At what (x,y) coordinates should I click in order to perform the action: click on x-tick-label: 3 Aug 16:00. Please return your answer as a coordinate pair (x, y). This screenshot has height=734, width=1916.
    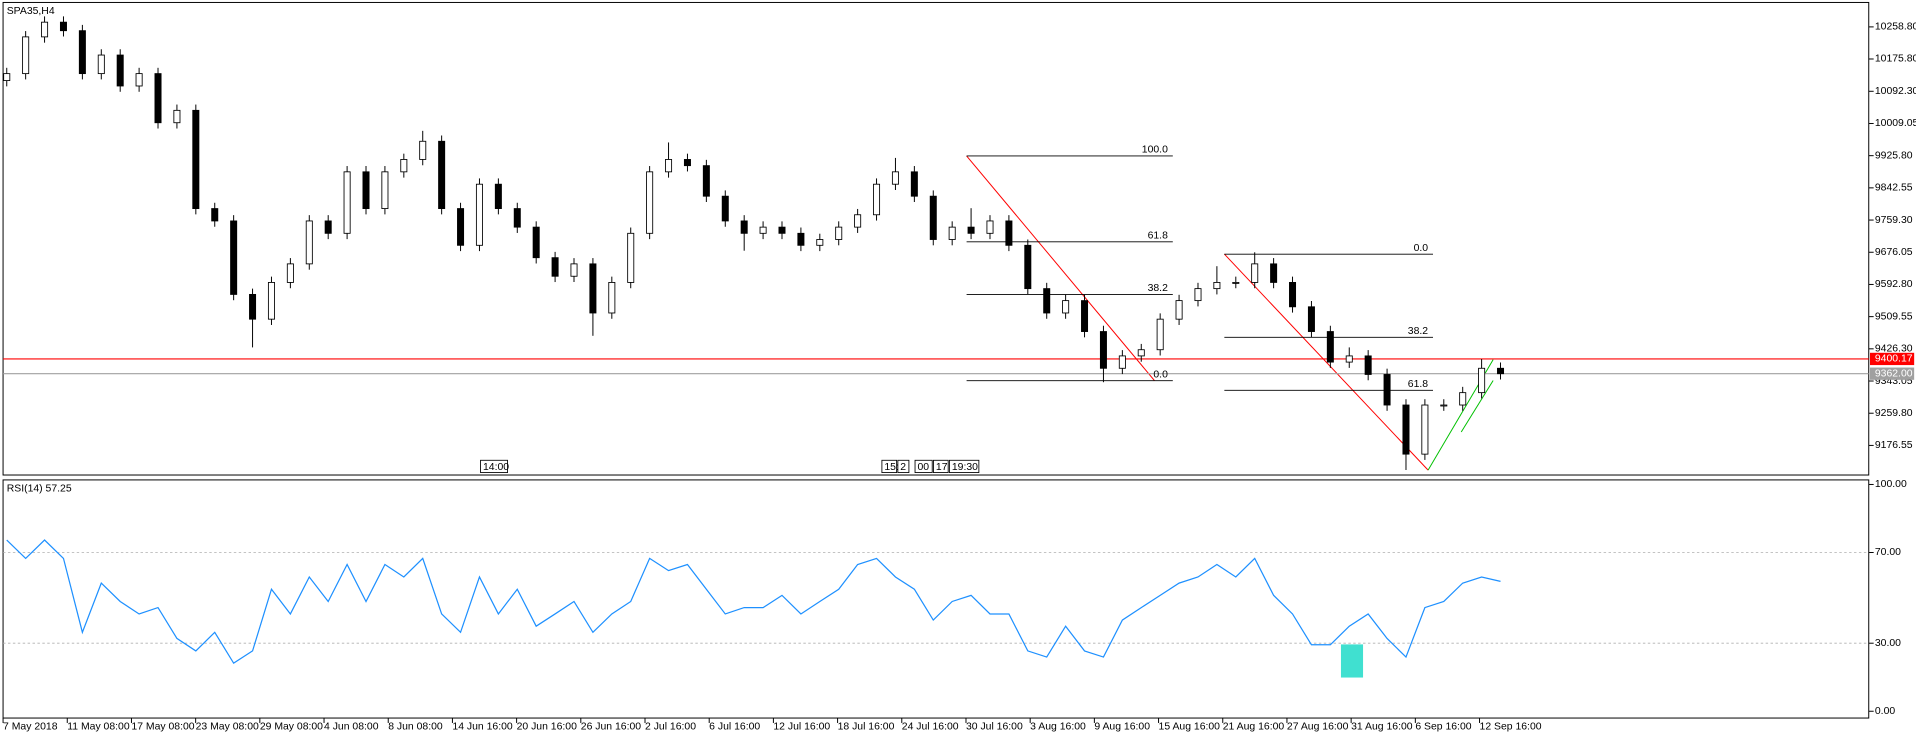
    Looking at the image, I should click on (1058, 726).